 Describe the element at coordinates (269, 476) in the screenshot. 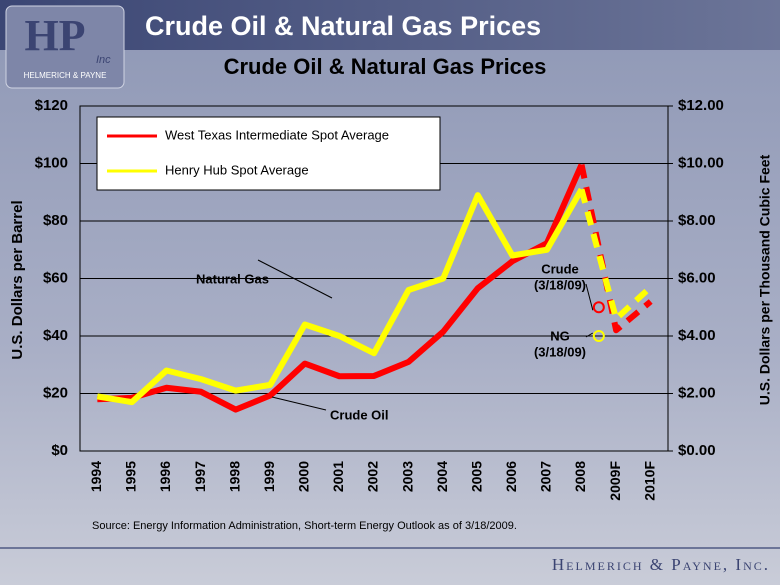

I see `x-tick-label: 1999` at that location.